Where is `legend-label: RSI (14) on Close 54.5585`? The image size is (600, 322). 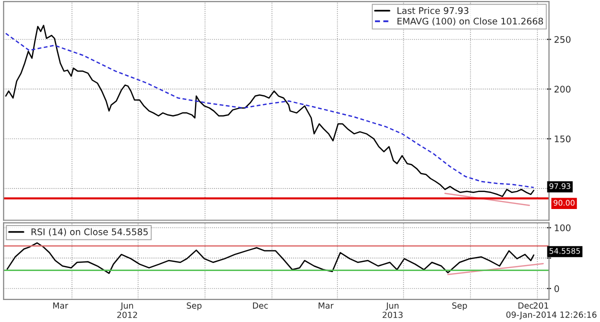
legend-label: RSI (14) on Close 54.5585 is located at coordinates (90, 232).